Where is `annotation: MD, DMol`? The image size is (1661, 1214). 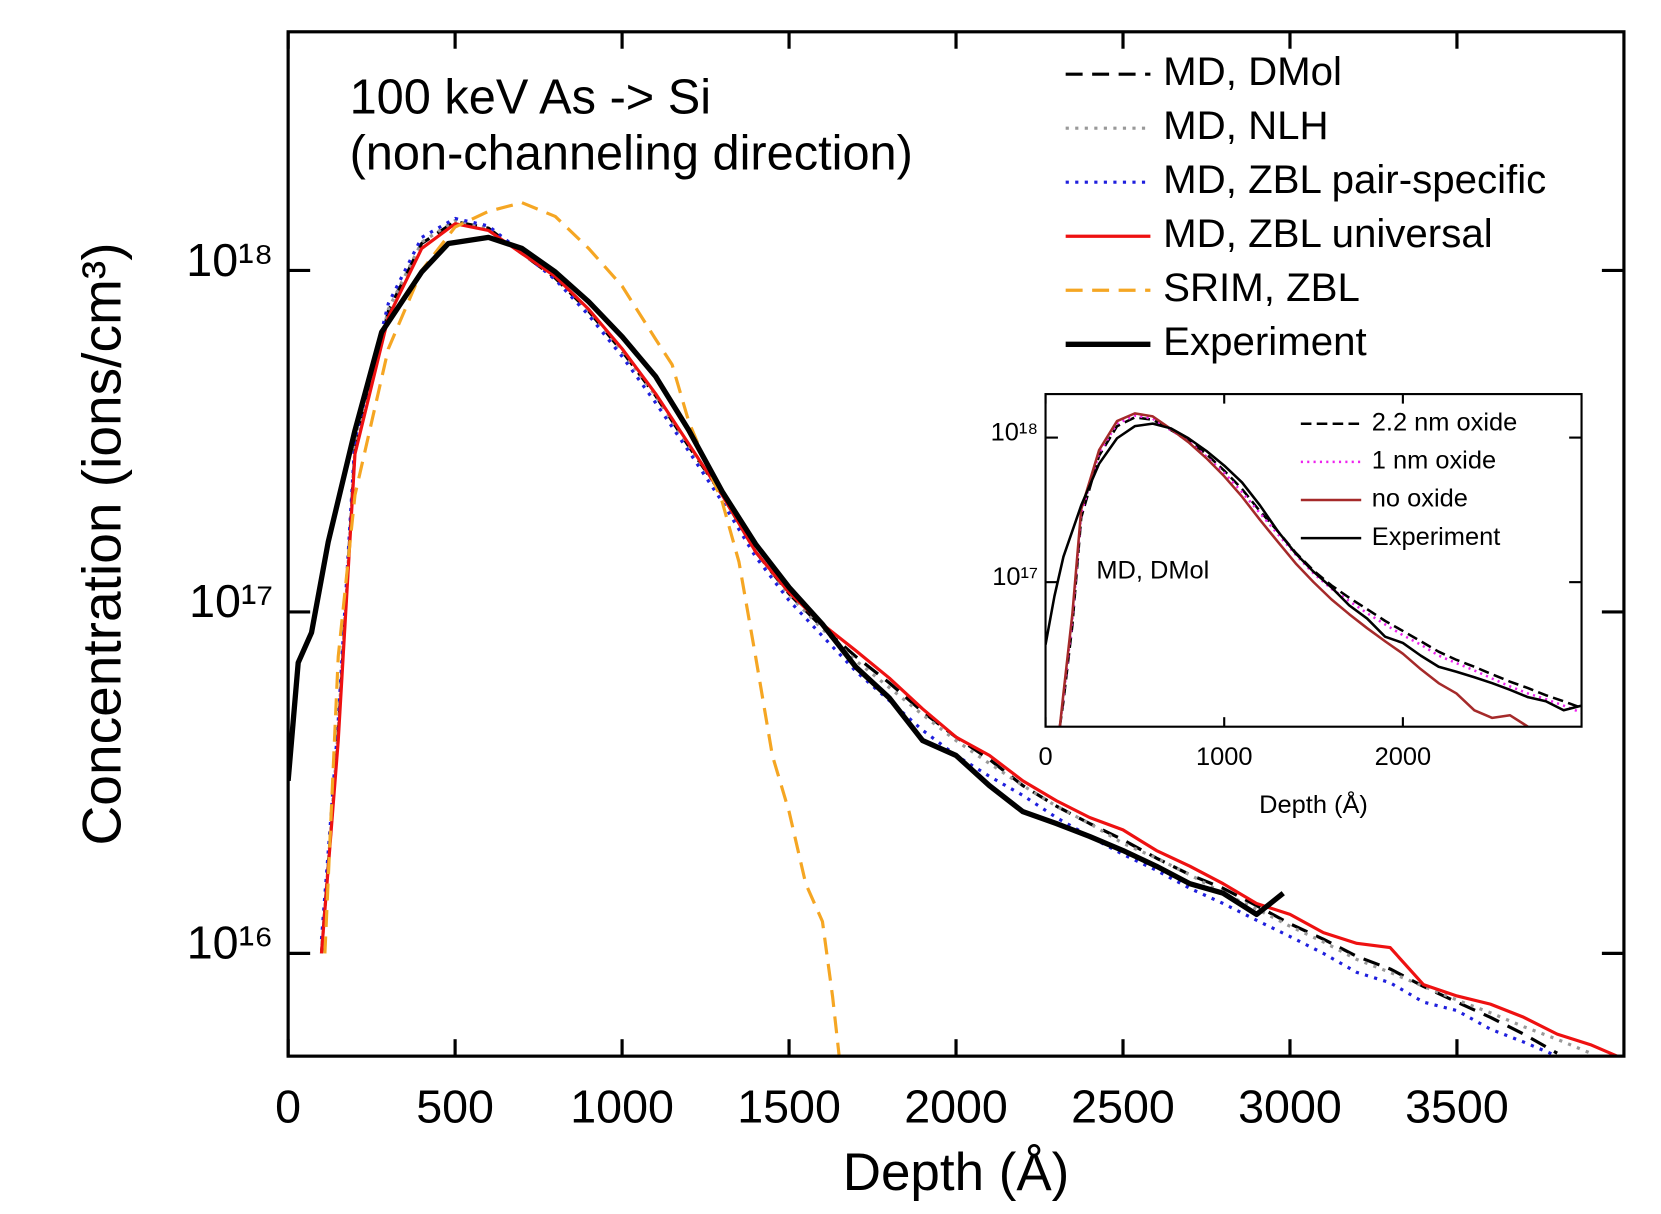
annotation: MD, DMol is located at coordinates (1152, 571).